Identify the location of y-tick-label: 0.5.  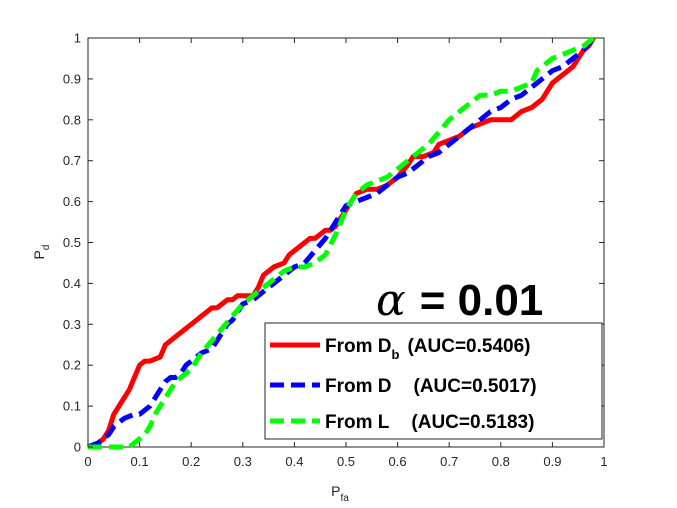
(72, 242).